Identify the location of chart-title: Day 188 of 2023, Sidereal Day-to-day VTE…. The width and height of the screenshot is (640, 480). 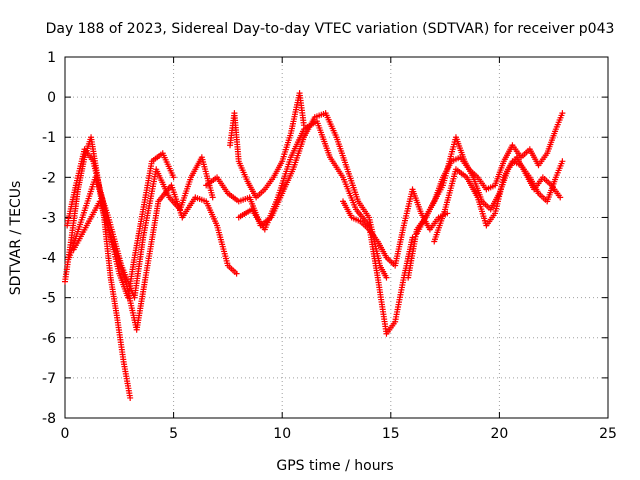
(330, 29).